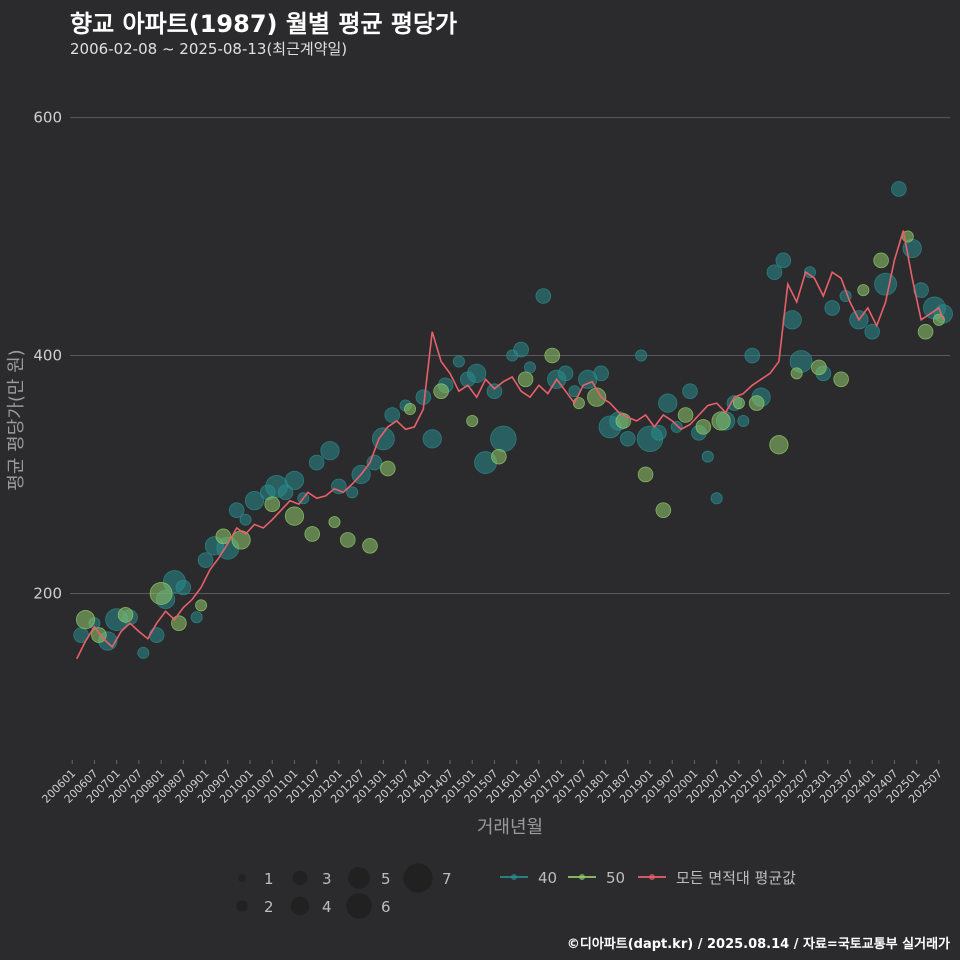 This screenshot has height=960, width=960. What do you see at coordinates (736, 878) in the screenshot?
I see `legend-series-label-2: 모든 면적대 평균값` at bounding box center [736, 878].